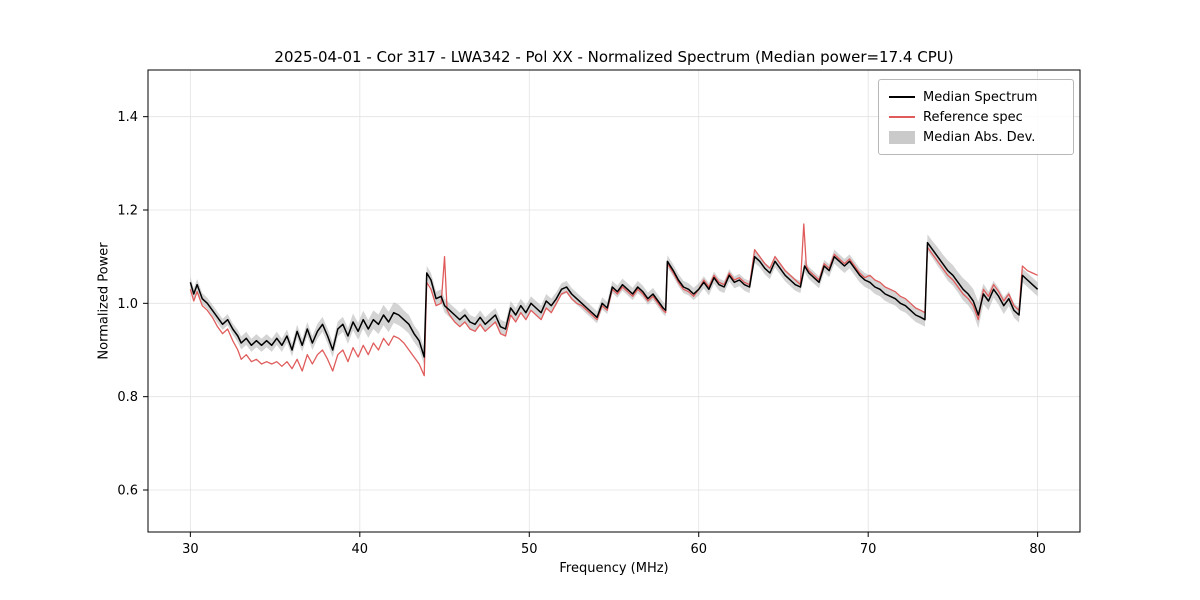  Describe the element at coordinates (902, 97) in the screenshot. I see `median-spectrum-line-swatch` at that location.